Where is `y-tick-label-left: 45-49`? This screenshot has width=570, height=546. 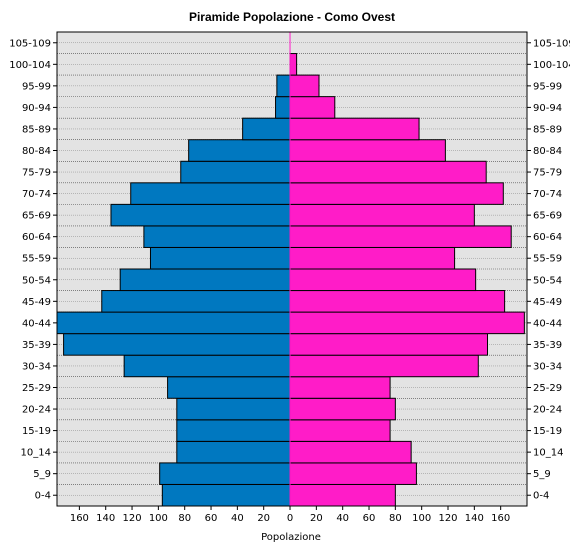 y-tick-label-left: 45-49 is located at coordinates (36, 302).